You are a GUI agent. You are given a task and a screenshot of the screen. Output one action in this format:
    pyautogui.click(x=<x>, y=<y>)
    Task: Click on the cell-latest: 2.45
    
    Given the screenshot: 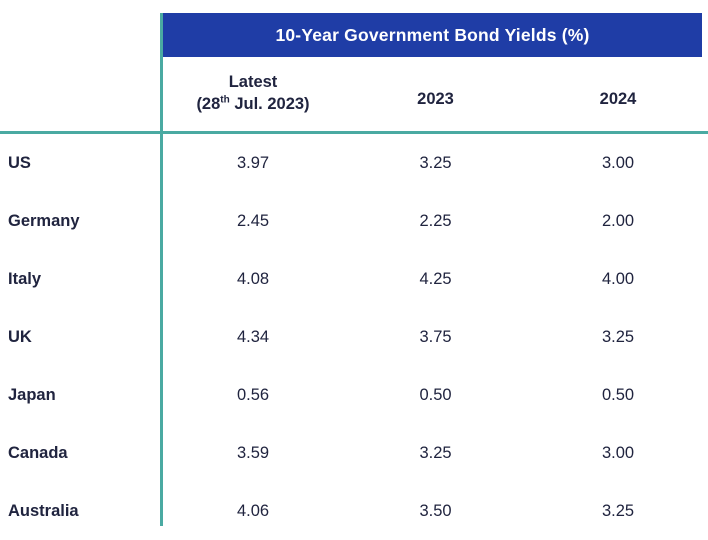 What is the action you would take?
    pyautogui.click(x=253, y=220)
    